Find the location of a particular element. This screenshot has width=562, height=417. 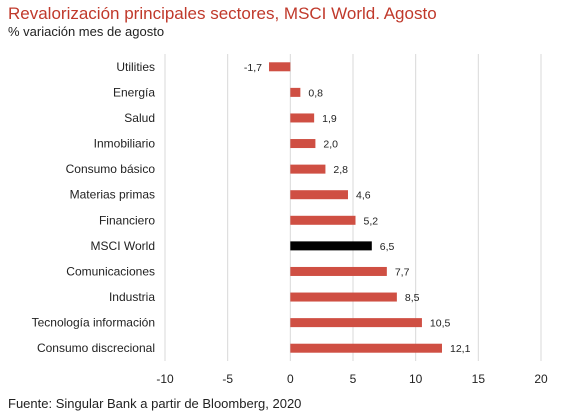

category-label: Consumo básico is located at coordinates (111, 169).